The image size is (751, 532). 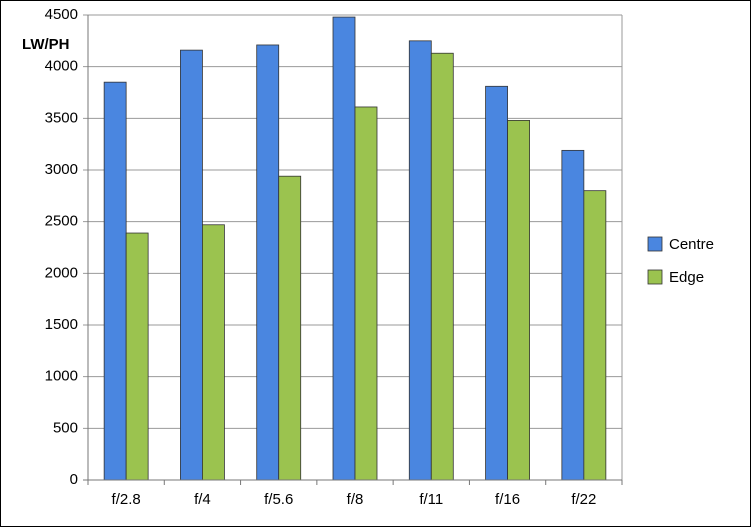 I want to click on y-tick-label: 4500, so click(x=61, y=14).